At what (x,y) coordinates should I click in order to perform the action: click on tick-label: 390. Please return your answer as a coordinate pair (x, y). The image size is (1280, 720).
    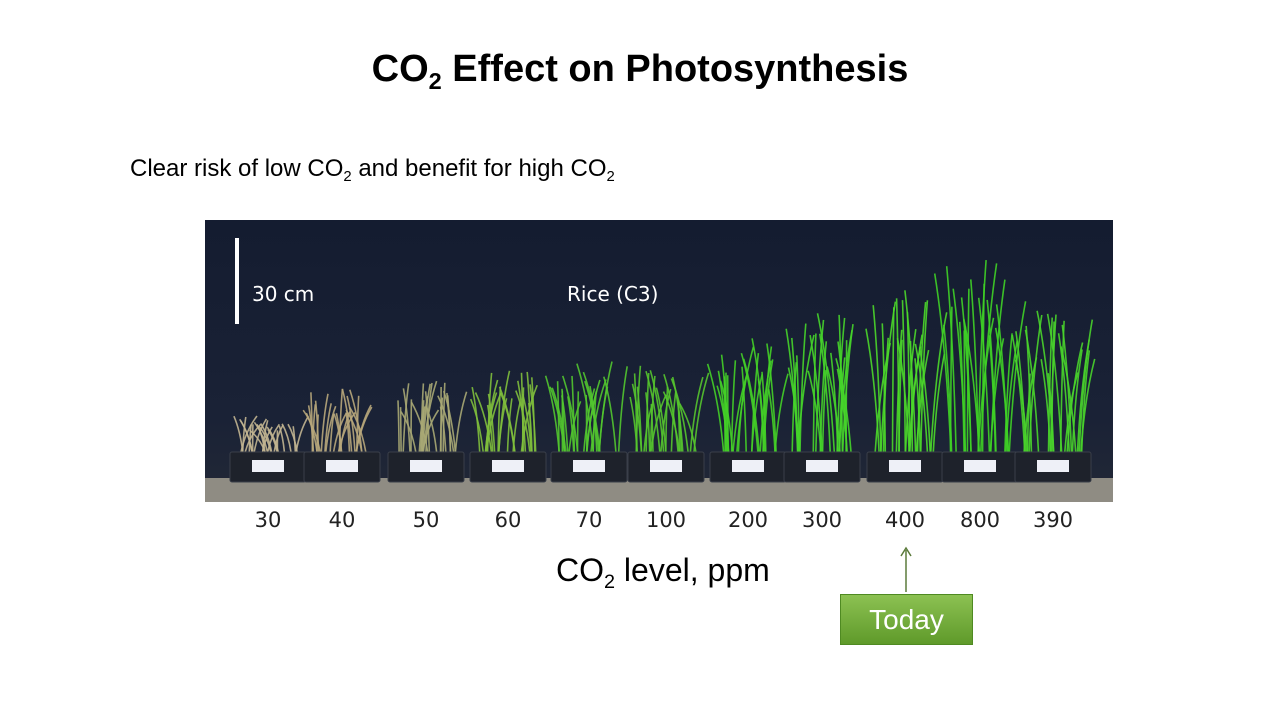
    Looking at the image, I should click on (1053, 520).